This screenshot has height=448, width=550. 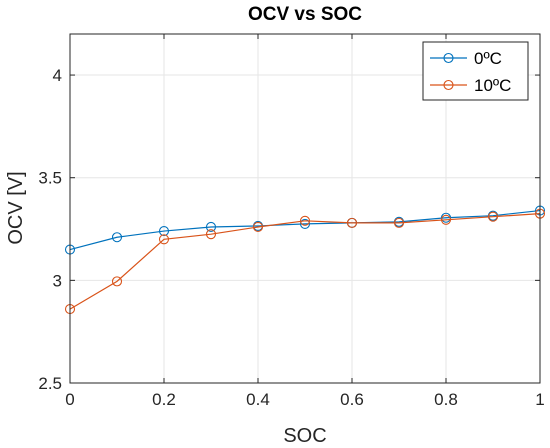 I want to click on y-tick-label: 2.5, so click(x=50, y=383).